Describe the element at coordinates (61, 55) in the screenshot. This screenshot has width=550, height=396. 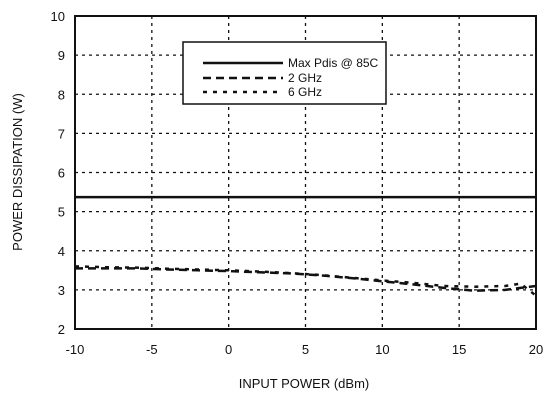
I see `y-tick-label: 9` at that location.